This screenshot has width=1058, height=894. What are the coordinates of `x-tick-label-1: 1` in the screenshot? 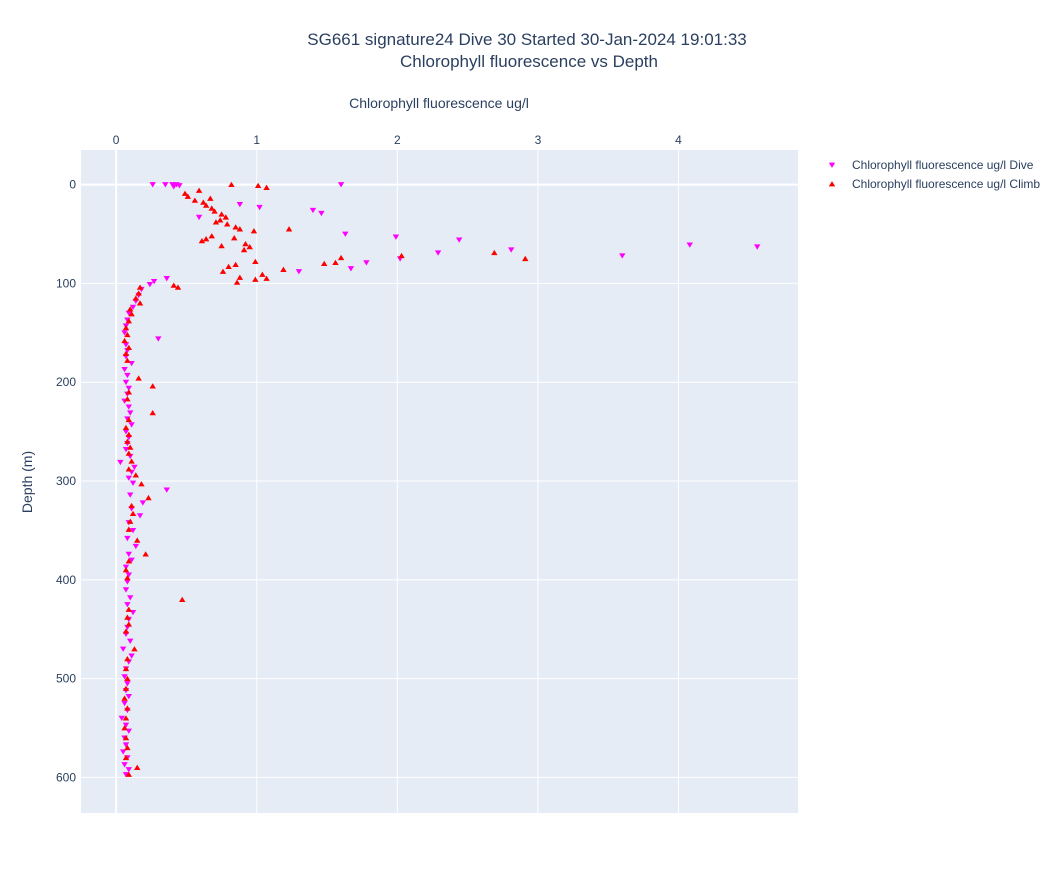 It's located at (256, 140).